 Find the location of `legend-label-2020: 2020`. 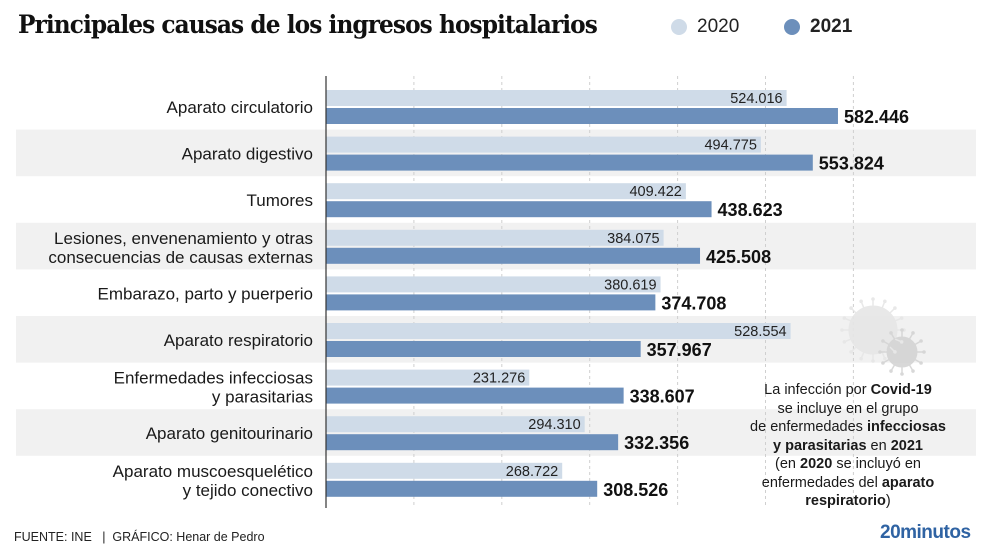

legend-label-2020: 2020 is located at coordinates (718, 26).